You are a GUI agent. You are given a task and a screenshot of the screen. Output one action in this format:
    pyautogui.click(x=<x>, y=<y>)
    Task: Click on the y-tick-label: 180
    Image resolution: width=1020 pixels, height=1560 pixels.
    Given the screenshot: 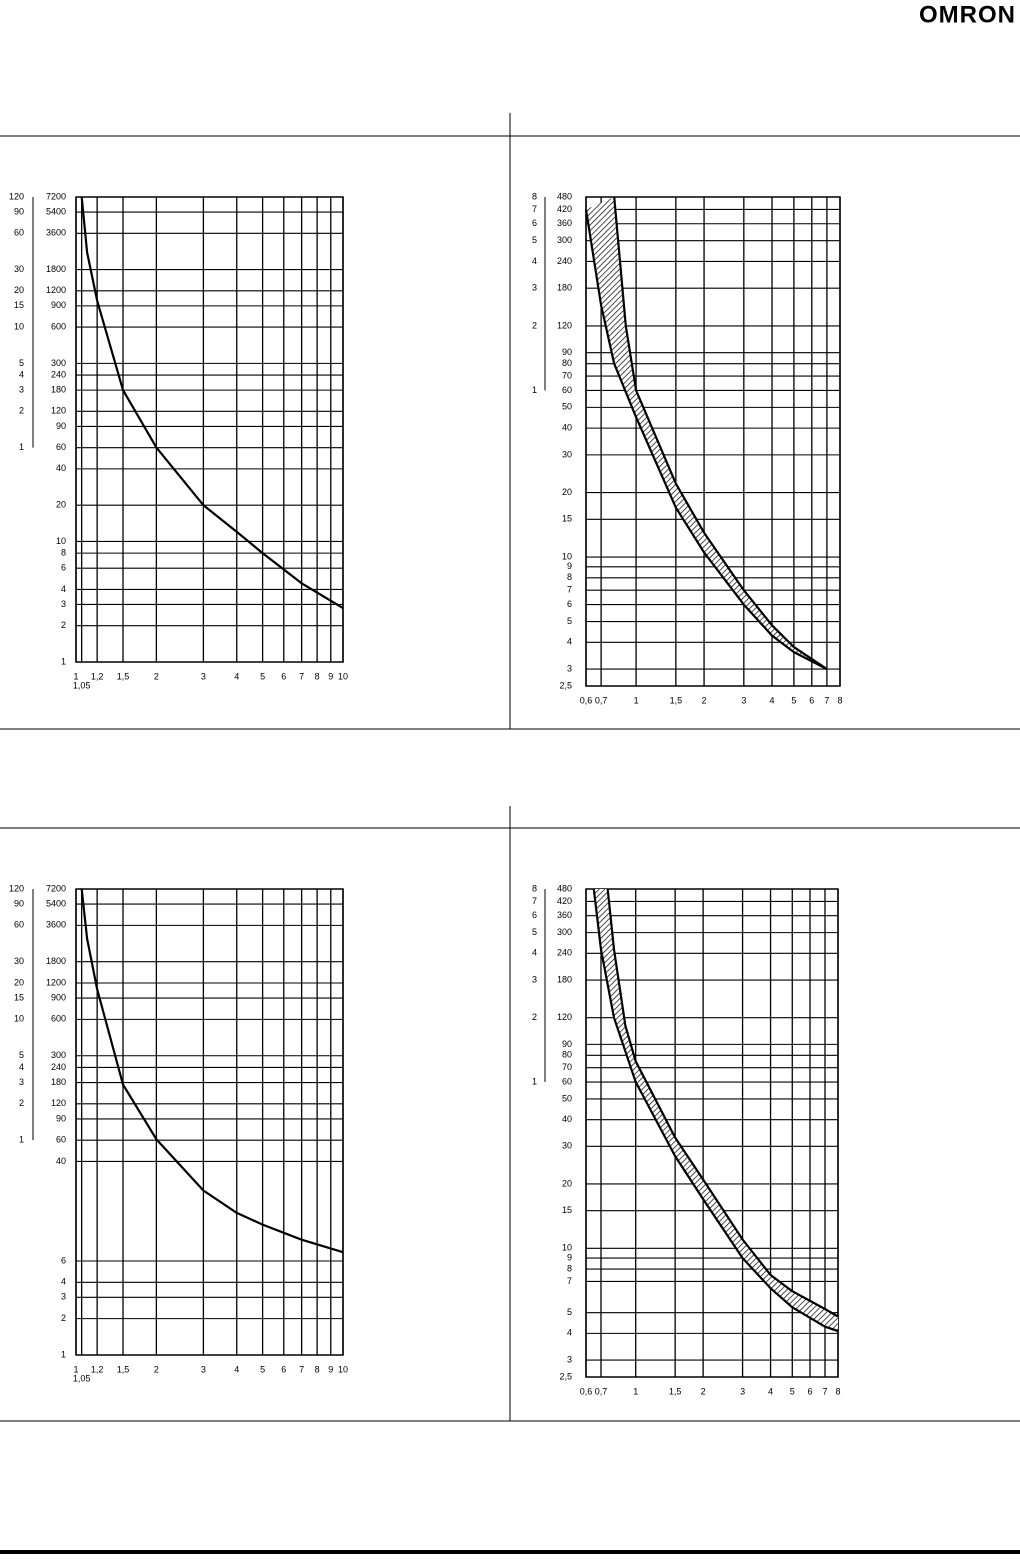 What is the action you would take?
    pyautogui.click(x=564, y=288)
    